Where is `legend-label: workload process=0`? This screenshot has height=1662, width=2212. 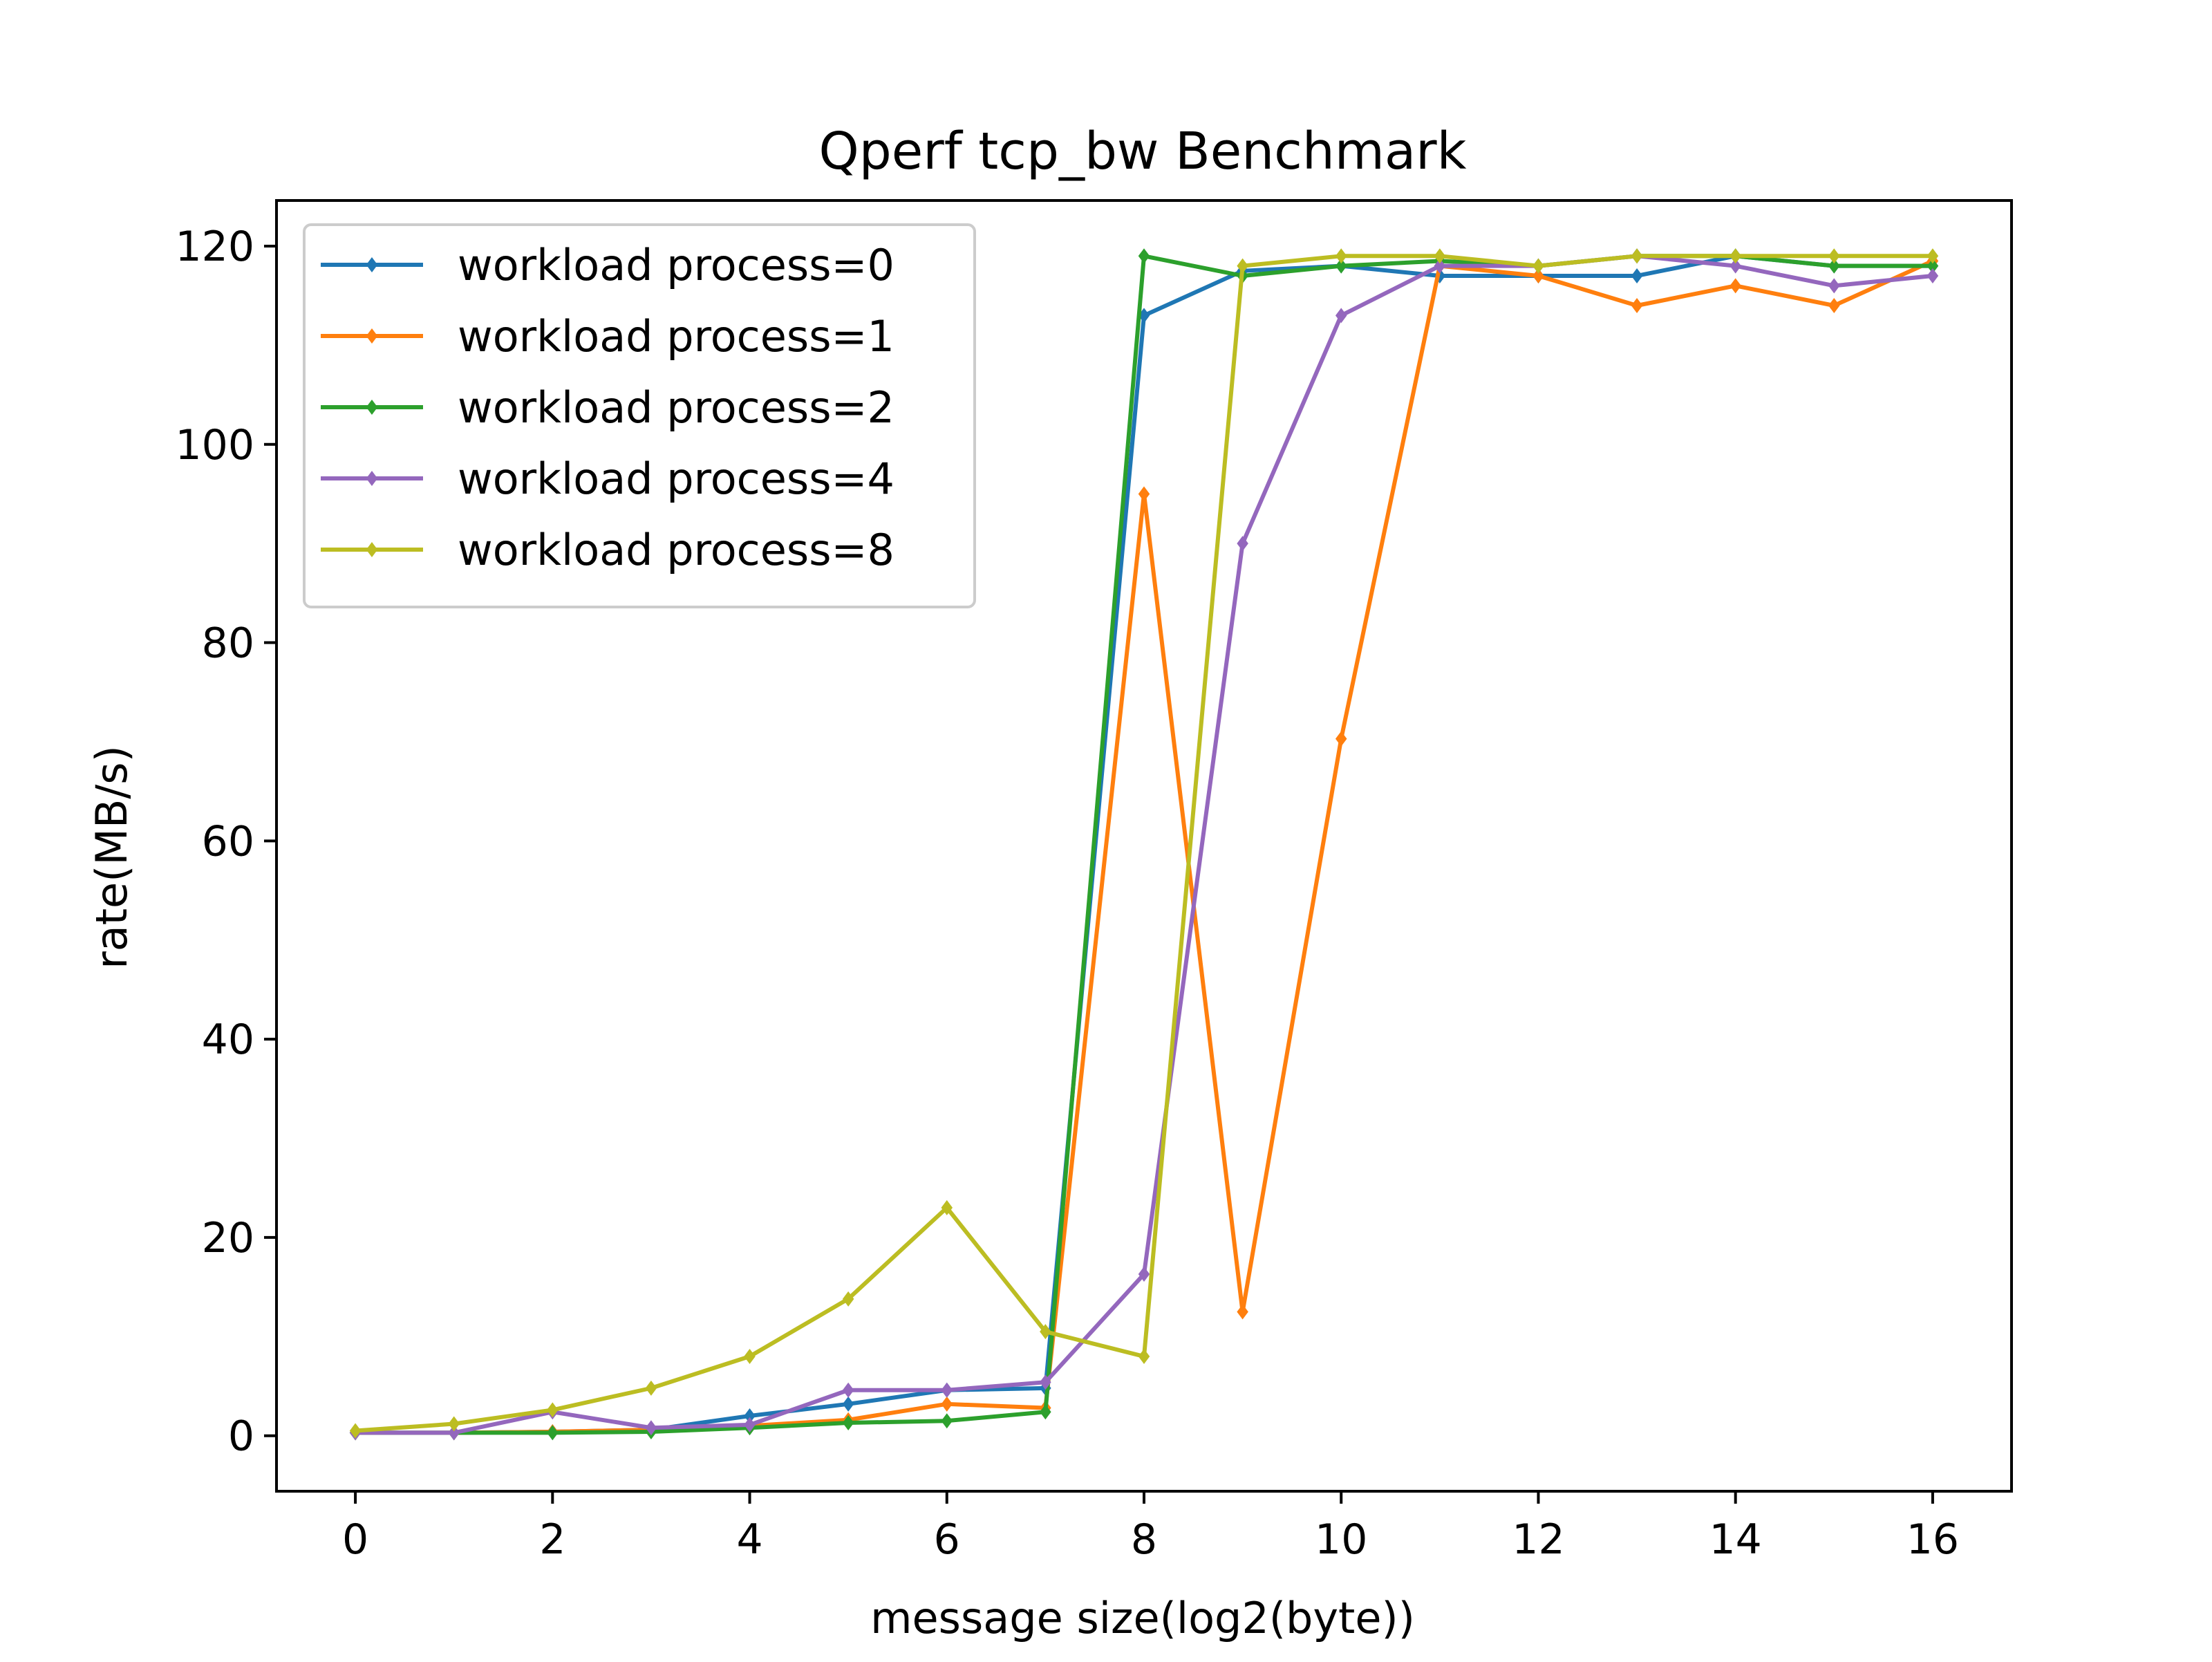 legend-label: workload process=0 is located at coordinates (676, 265).